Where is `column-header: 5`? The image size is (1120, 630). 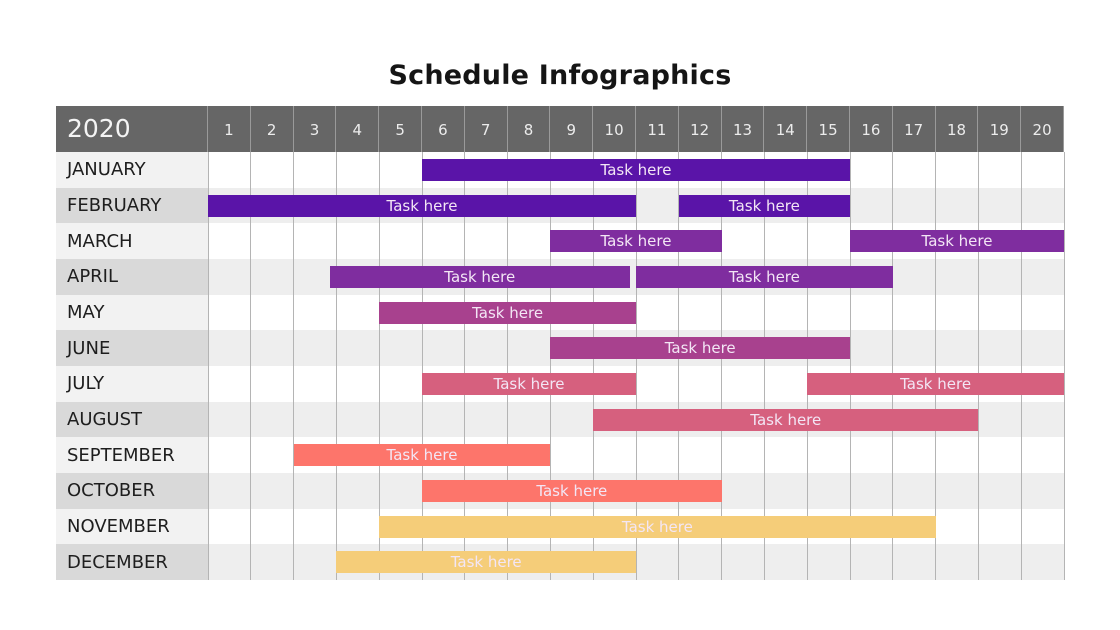 column-header: 5 is located at coordinates (400, 129).